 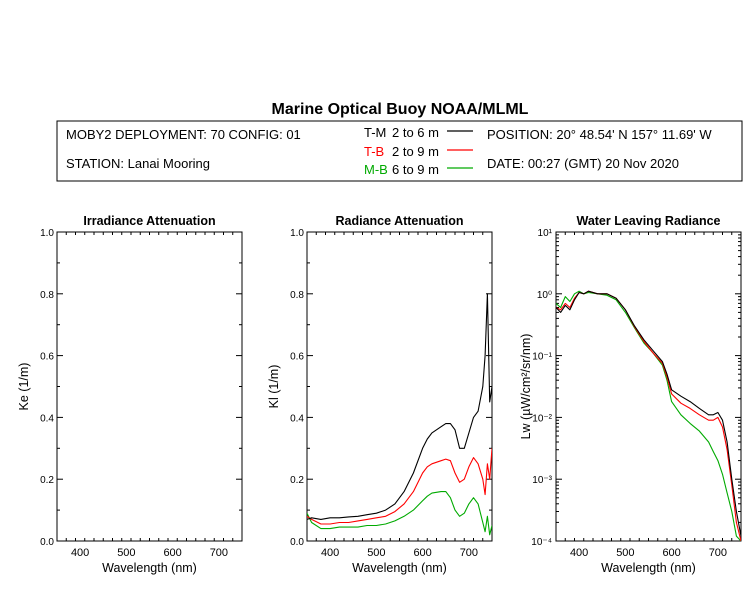 I want to click on y-tick-label: 10⁻⁴, so click(x=541, y=542).